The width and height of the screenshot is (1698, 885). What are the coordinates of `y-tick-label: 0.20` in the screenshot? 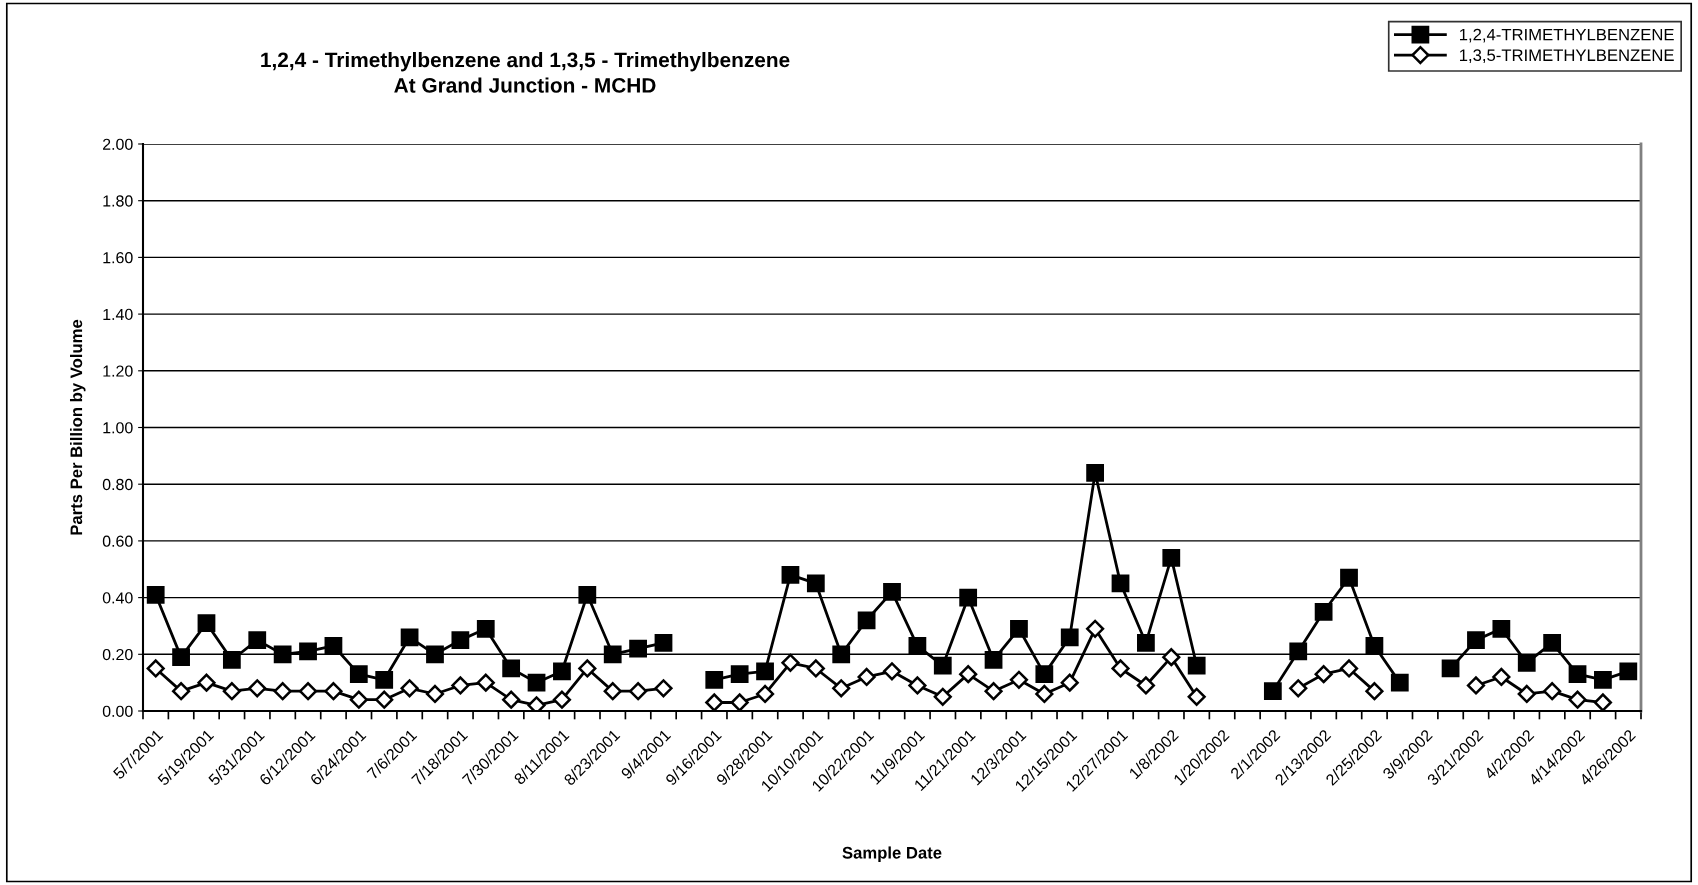 It's located at (117, 654).